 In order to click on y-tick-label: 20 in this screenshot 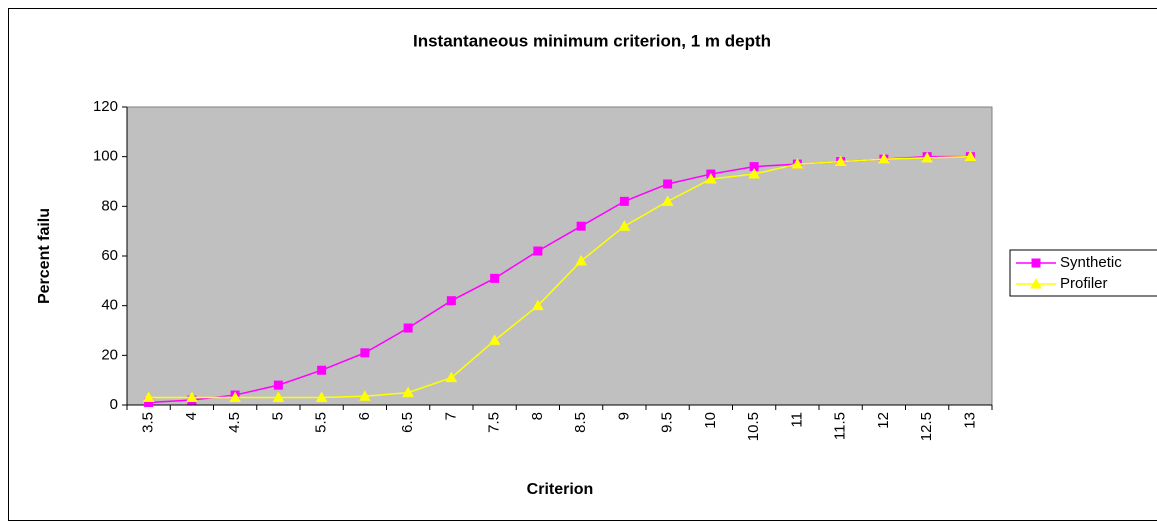, I will do `click(109, 354)`.